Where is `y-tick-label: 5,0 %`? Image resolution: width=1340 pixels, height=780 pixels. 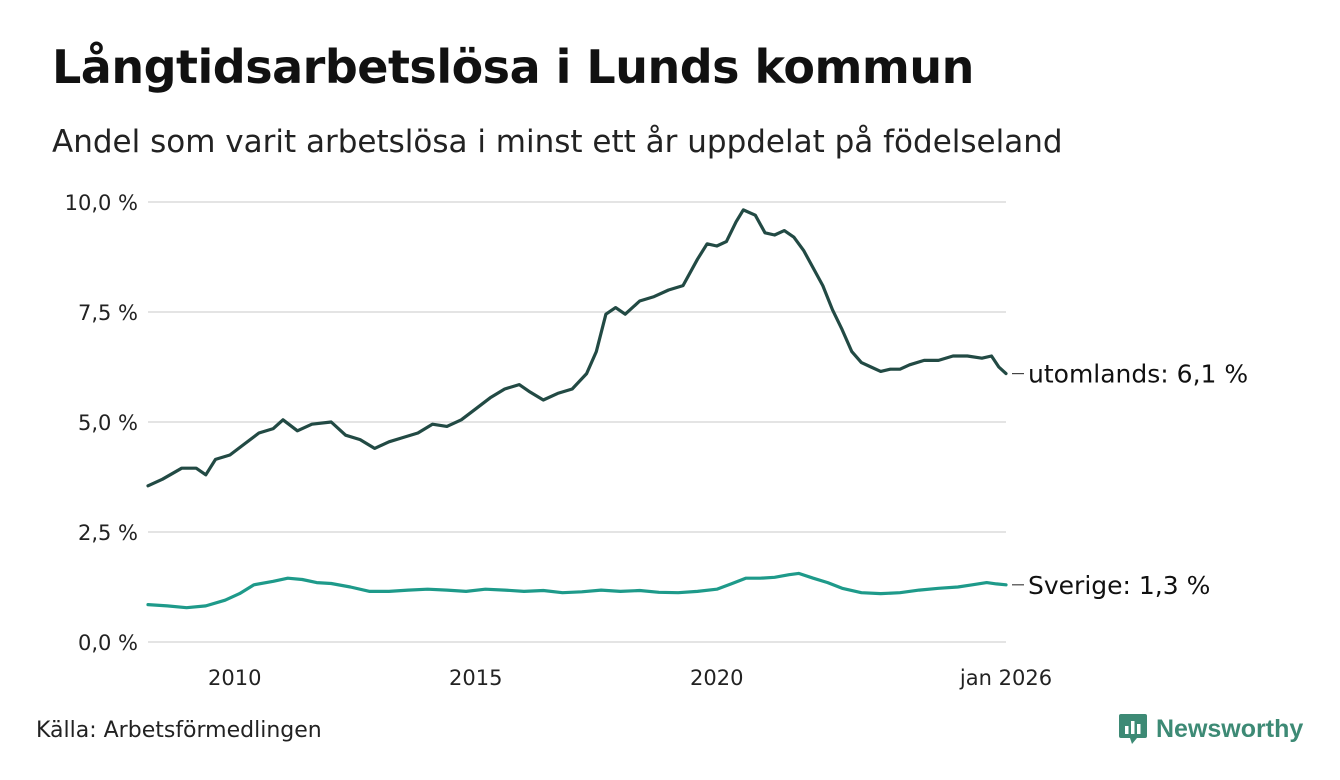
y-tick-label: 5,0 % is located at coordinates (108, 423).